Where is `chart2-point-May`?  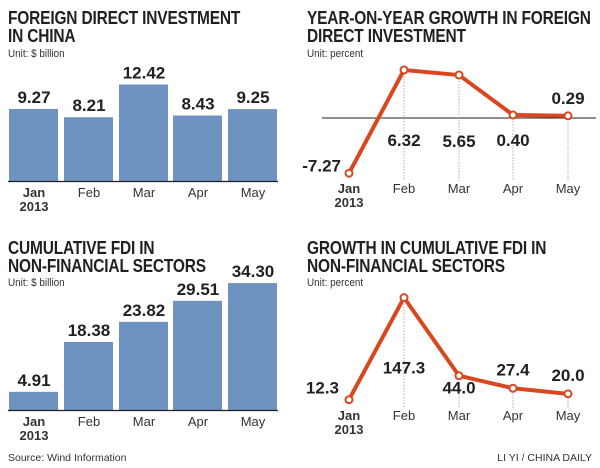
chart2-point-May is located at coordinates (568, 116).